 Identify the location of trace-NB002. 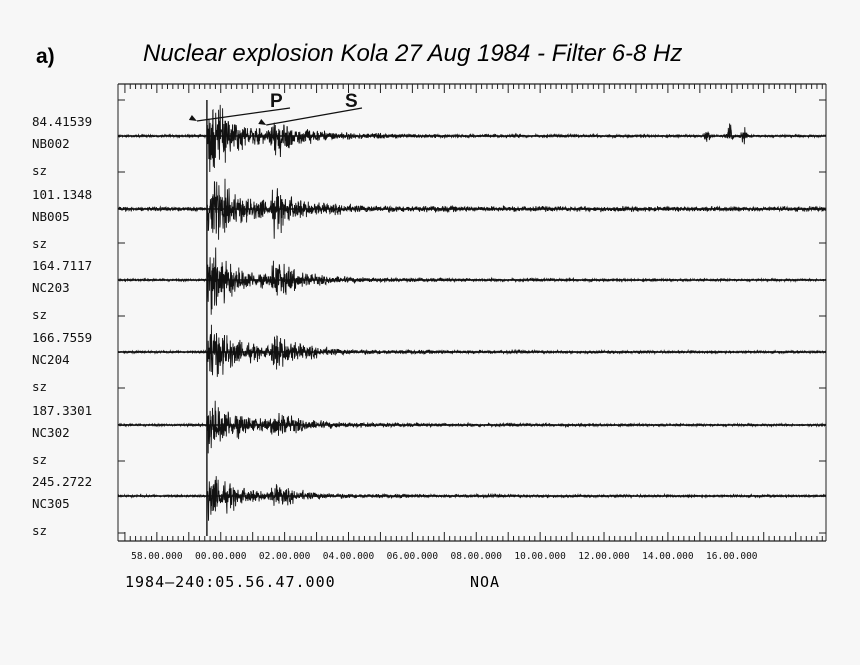
(472, 138).